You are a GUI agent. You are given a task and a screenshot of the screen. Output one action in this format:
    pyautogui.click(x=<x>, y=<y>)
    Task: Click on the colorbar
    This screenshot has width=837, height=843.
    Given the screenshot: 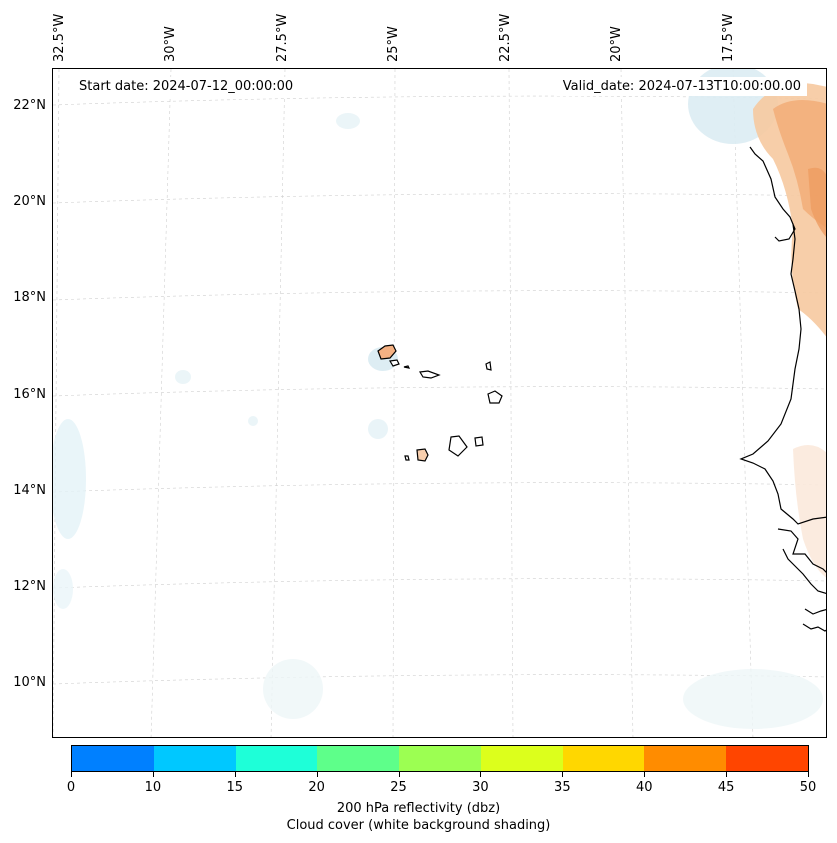 What is the action you would take?
    pyautogui.click(x=440, y=758)
    